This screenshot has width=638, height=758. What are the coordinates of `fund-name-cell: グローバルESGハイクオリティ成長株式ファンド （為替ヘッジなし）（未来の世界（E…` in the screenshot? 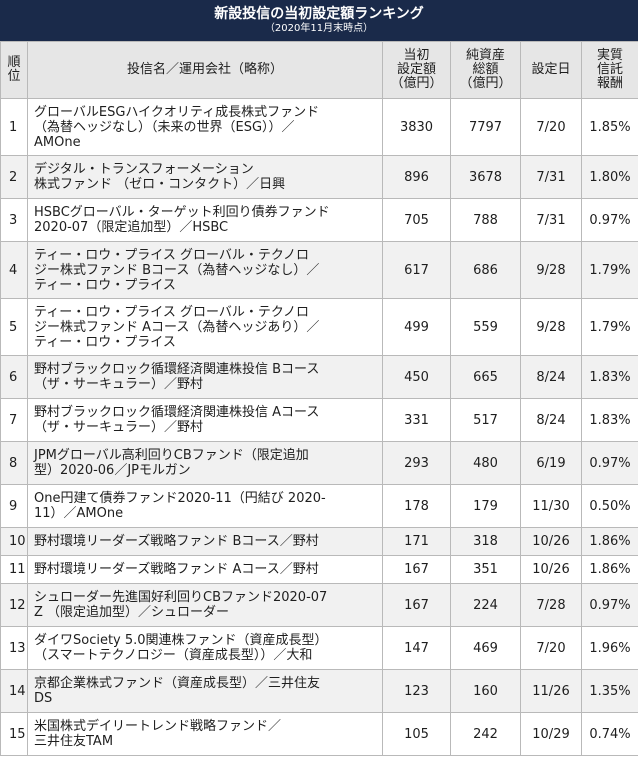 It's located at (205, 127).